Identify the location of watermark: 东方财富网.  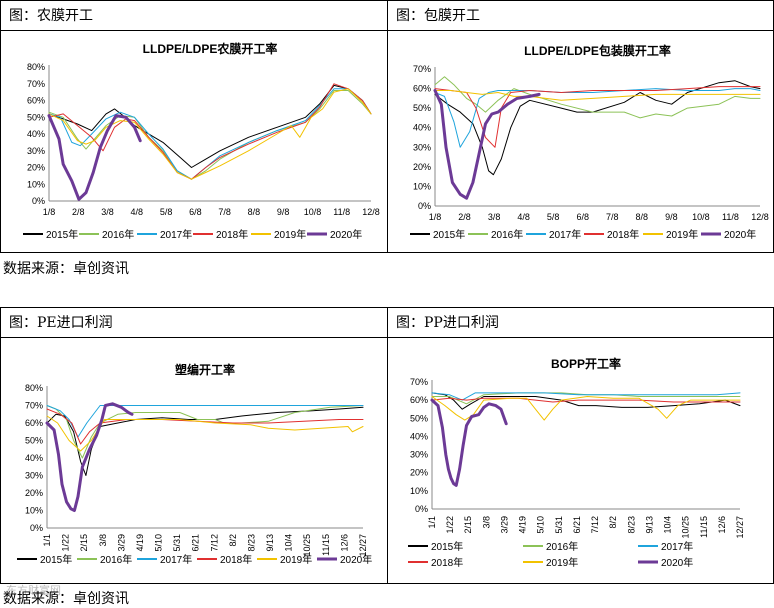
(33, 590).